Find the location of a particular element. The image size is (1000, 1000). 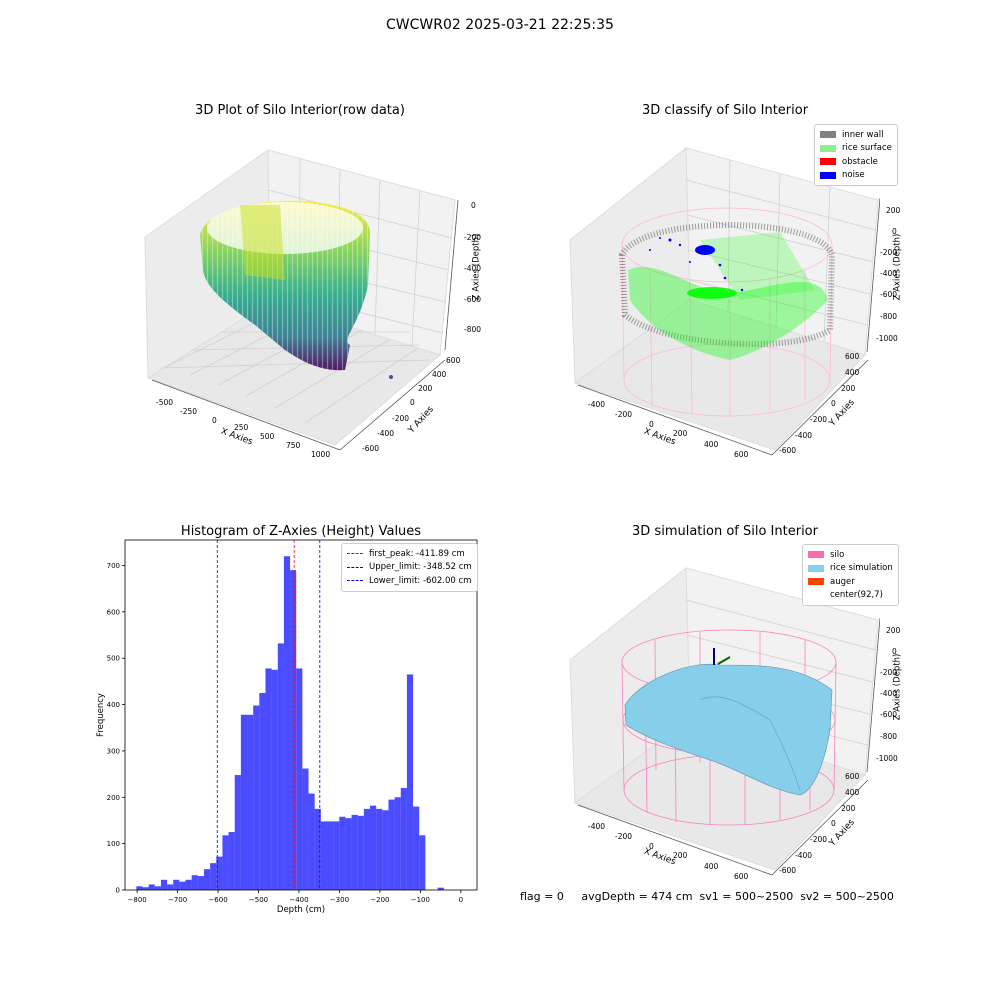

plot4-ytick: 400 is located at coordinates (852, 792).